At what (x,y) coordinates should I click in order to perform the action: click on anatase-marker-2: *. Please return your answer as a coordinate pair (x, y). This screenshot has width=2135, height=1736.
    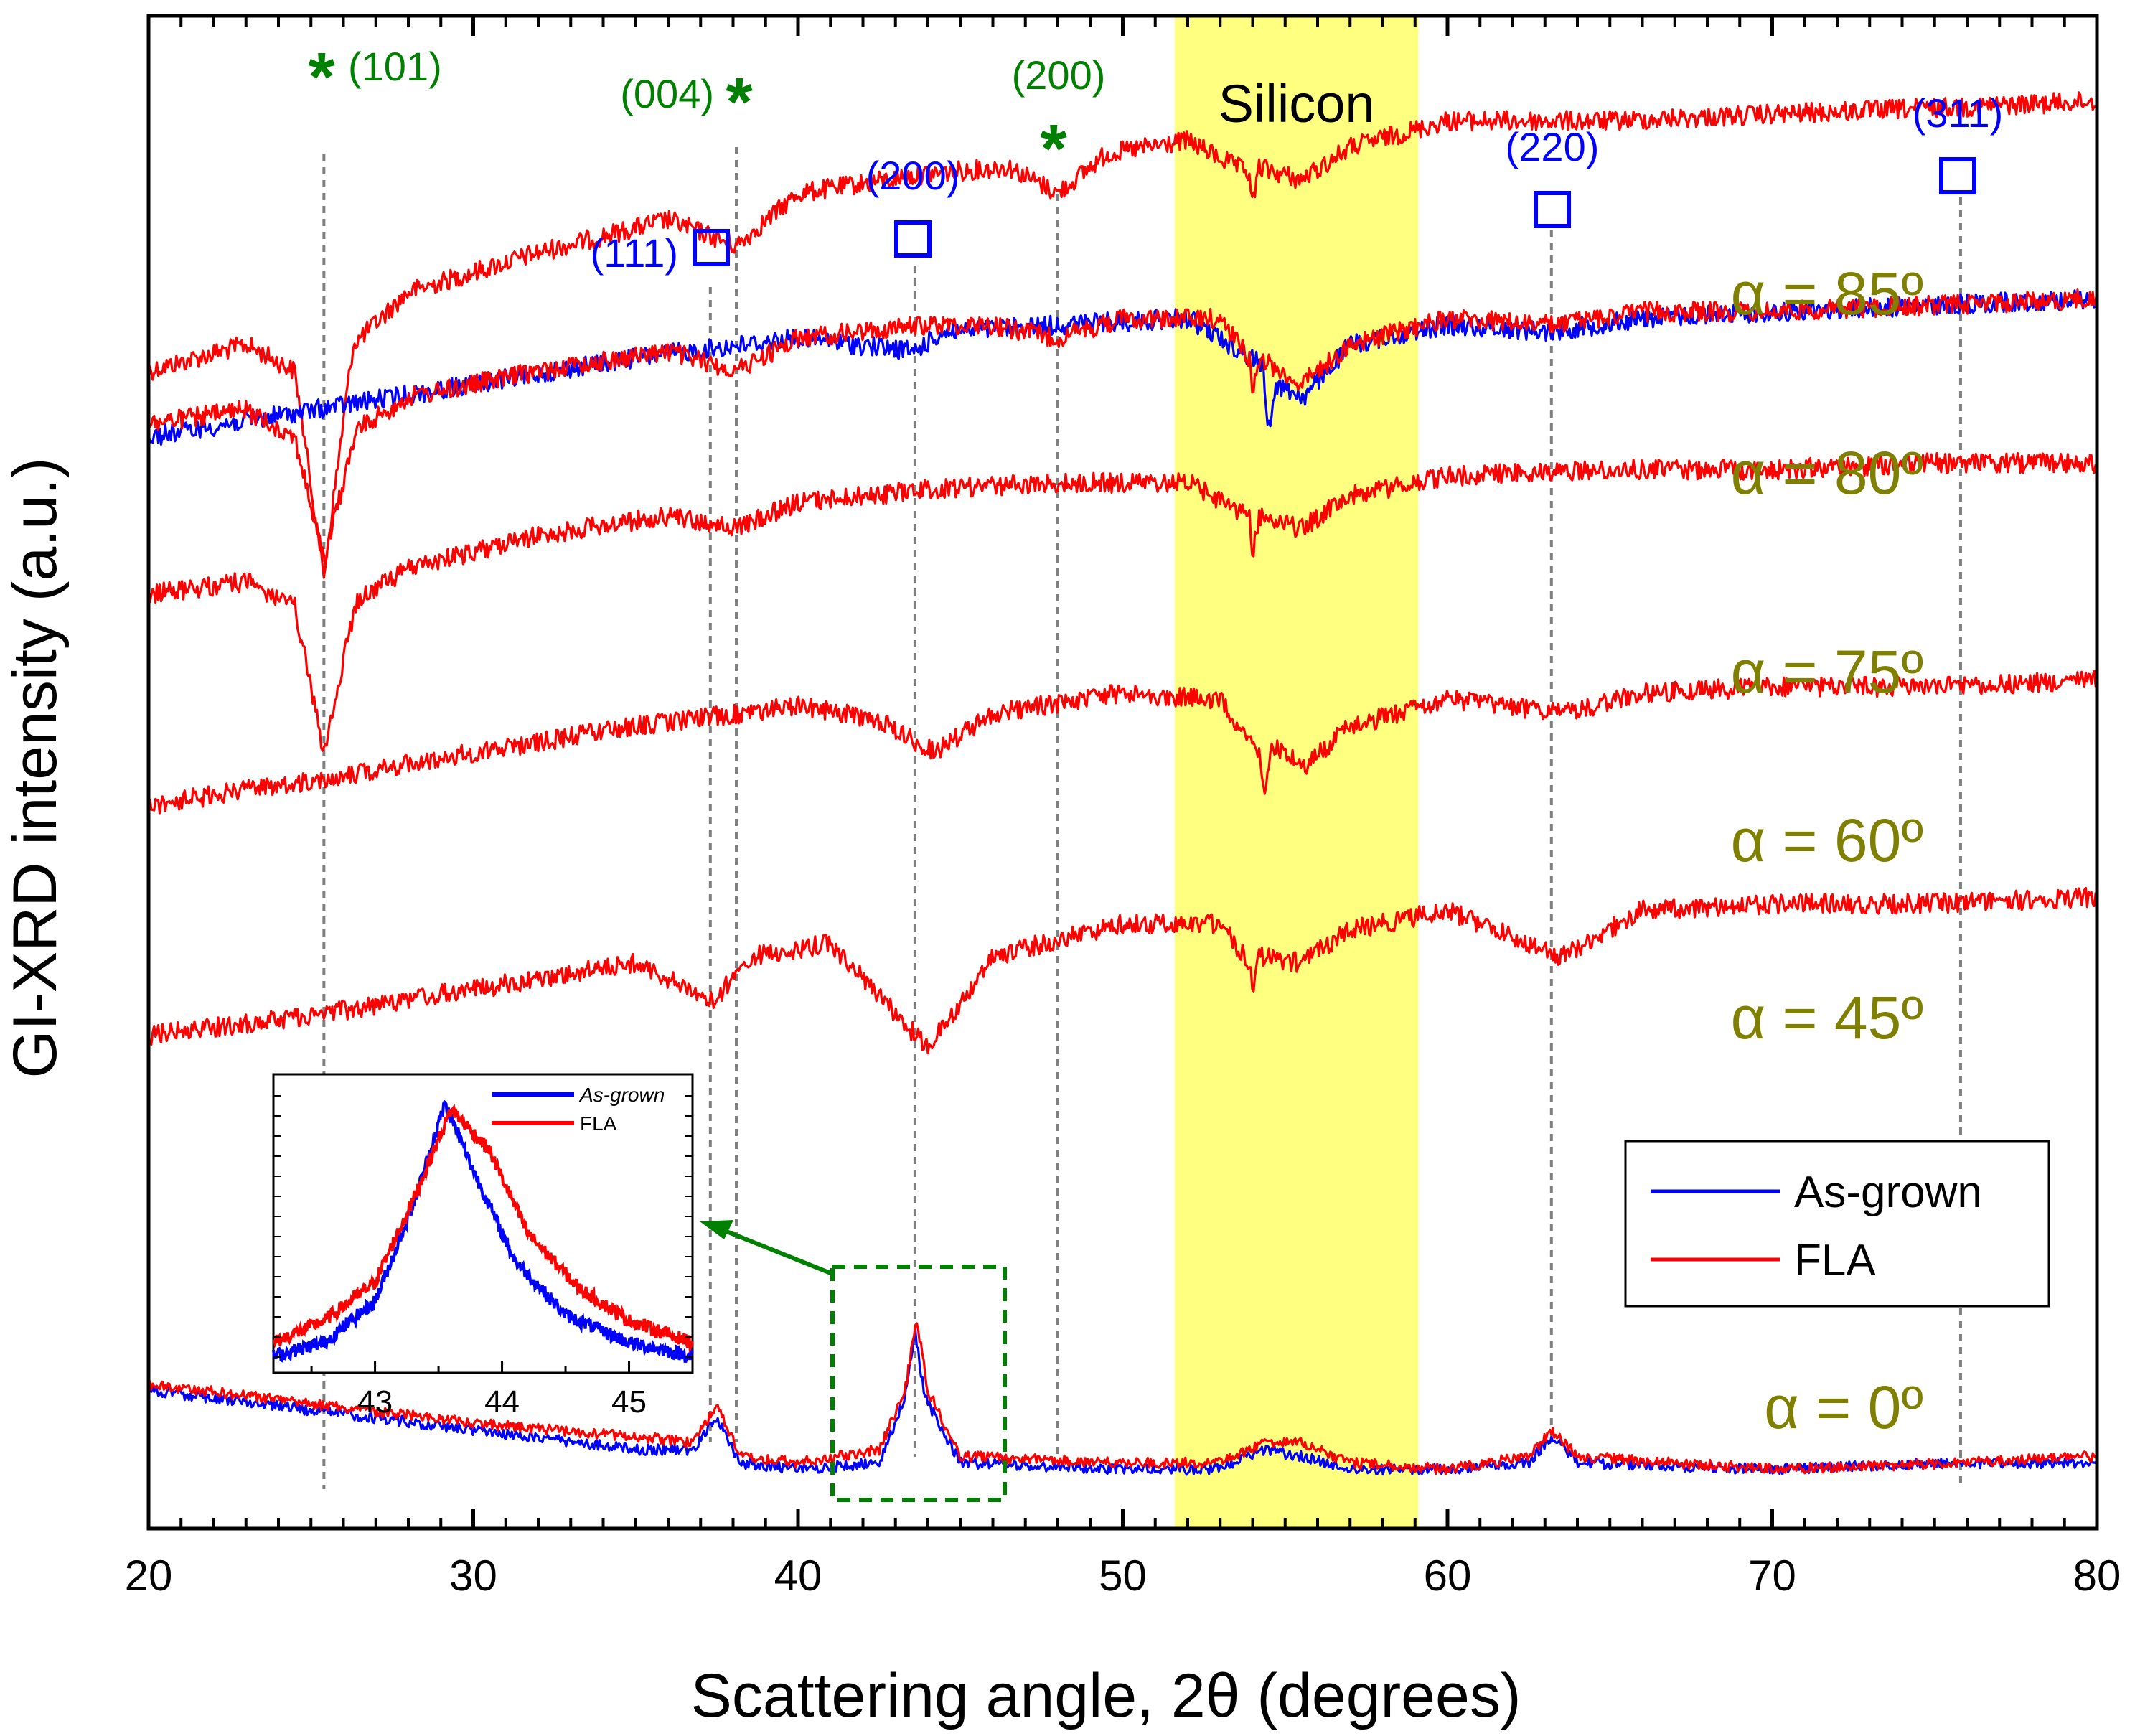
    Looking at the image, I should click on (1053, 149).